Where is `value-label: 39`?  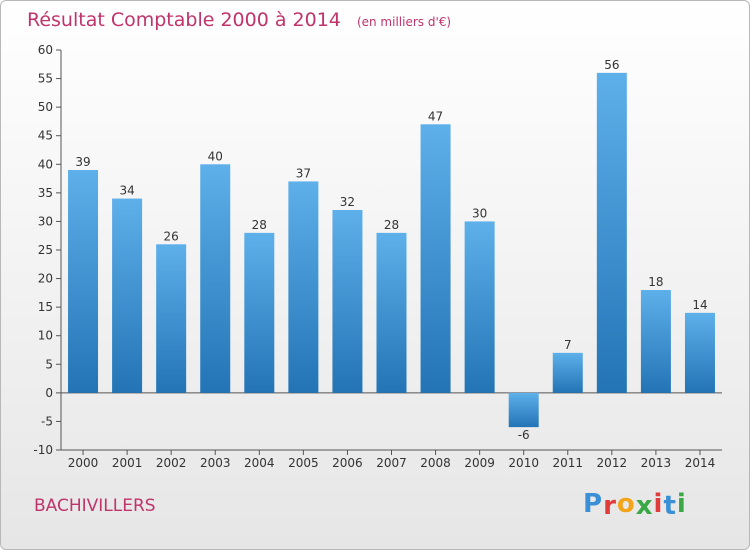 value-label: 39 is located at coordinates (82, 162).